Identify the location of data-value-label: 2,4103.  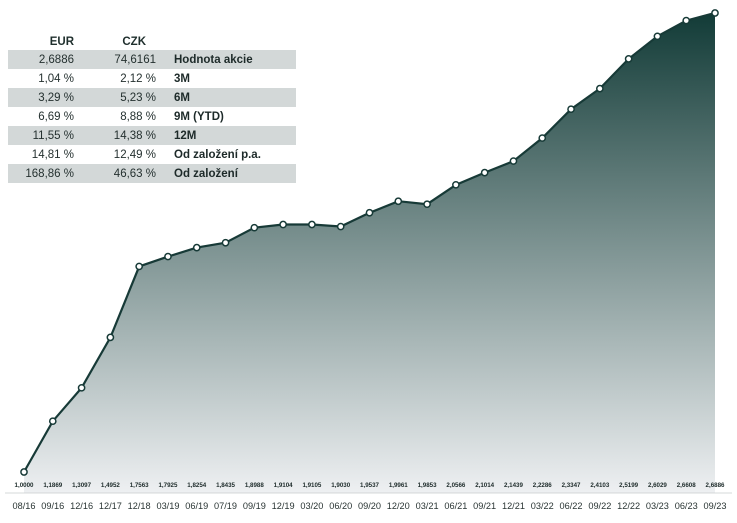
(599, 485).